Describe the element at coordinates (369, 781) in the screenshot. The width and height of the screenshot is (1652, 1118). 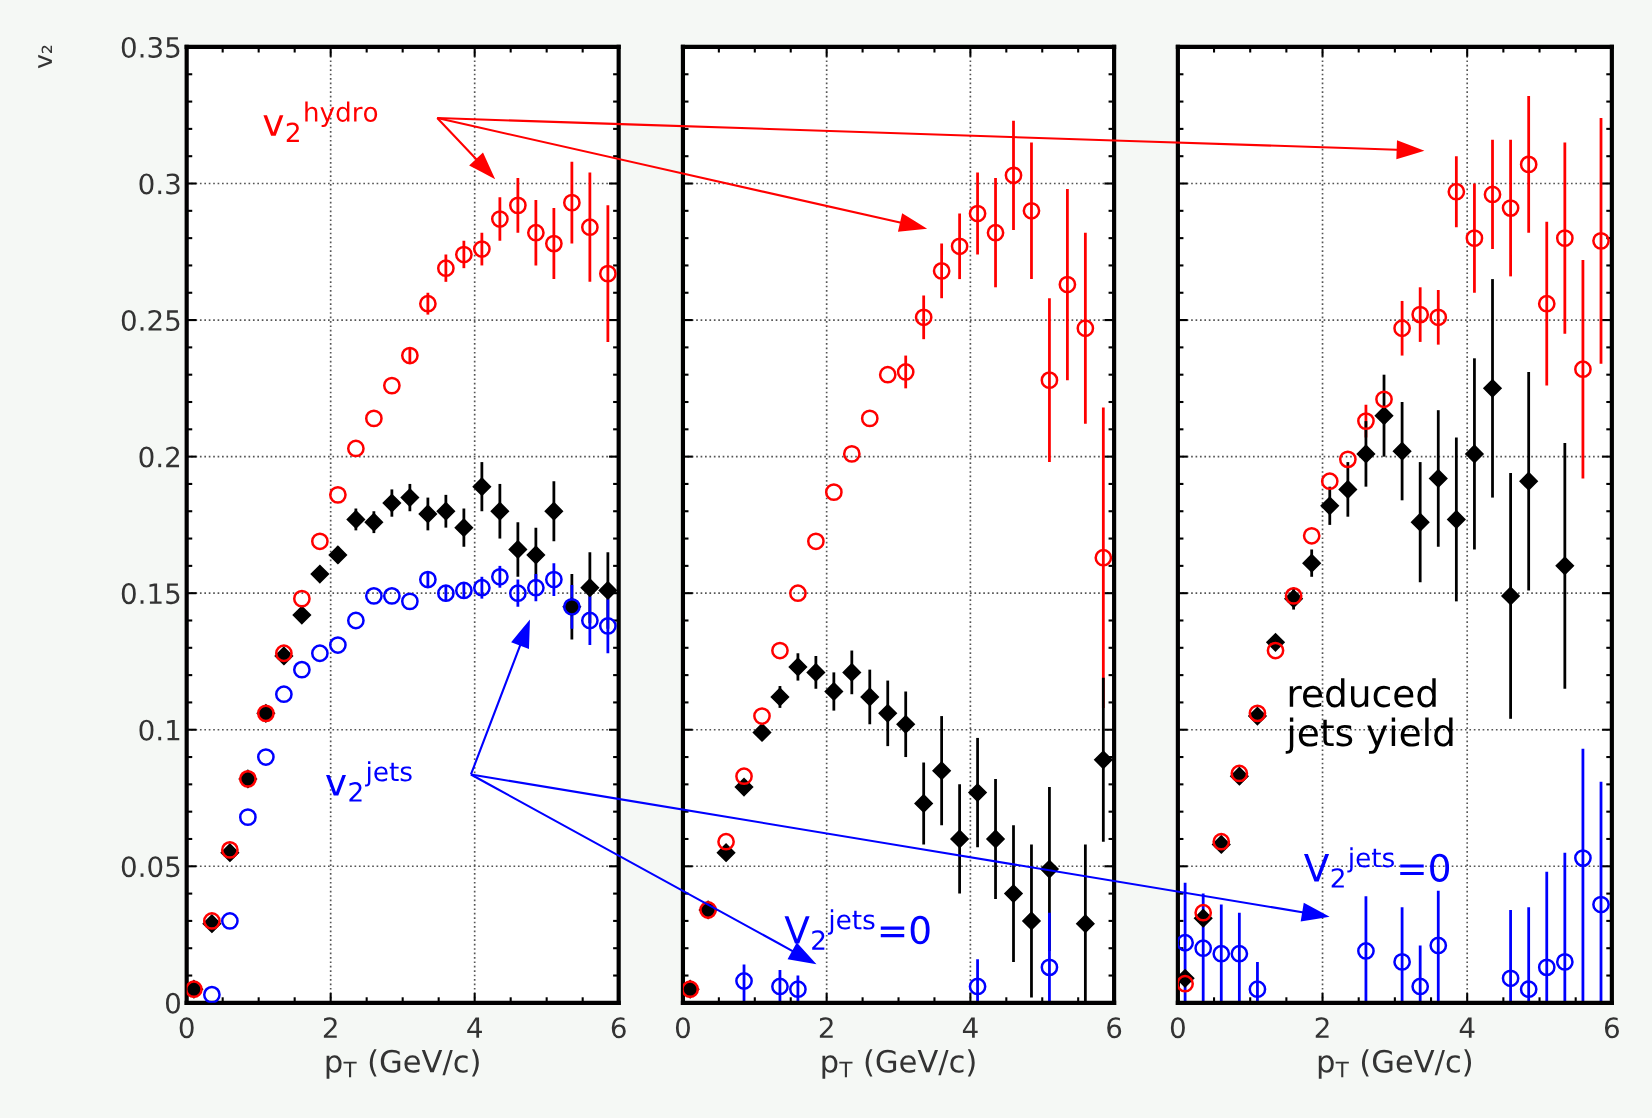
I see `annotation: v$_{2}$$^{jets}$` at that location.